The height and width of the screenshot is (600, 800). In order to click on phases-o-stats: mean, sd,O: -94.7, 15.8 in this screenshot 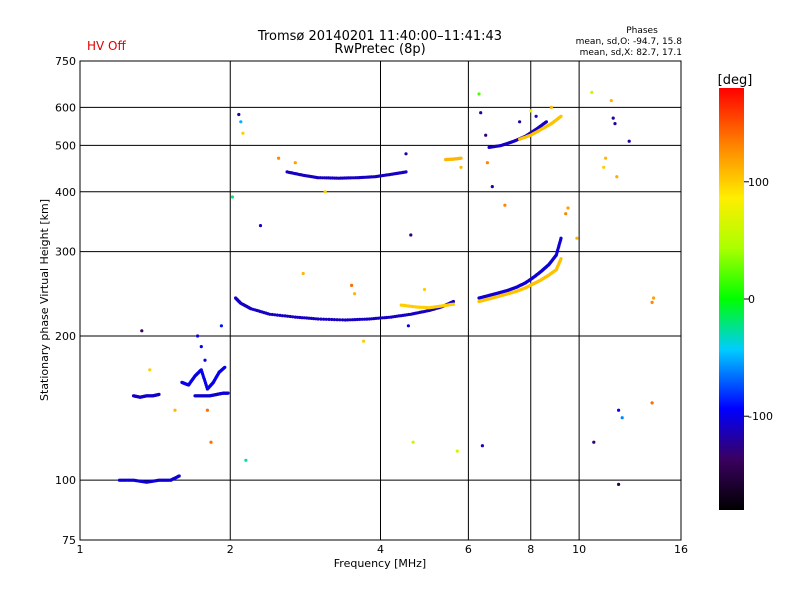, I will do `click(629, 42)`.